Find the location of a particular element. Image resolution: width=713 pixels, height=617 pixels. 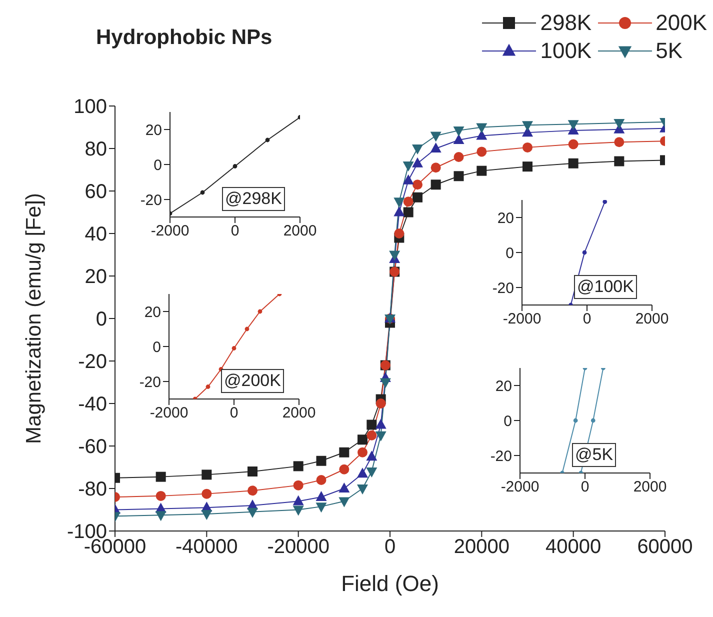

annotation: @100K is located at coordinates (605, 287).